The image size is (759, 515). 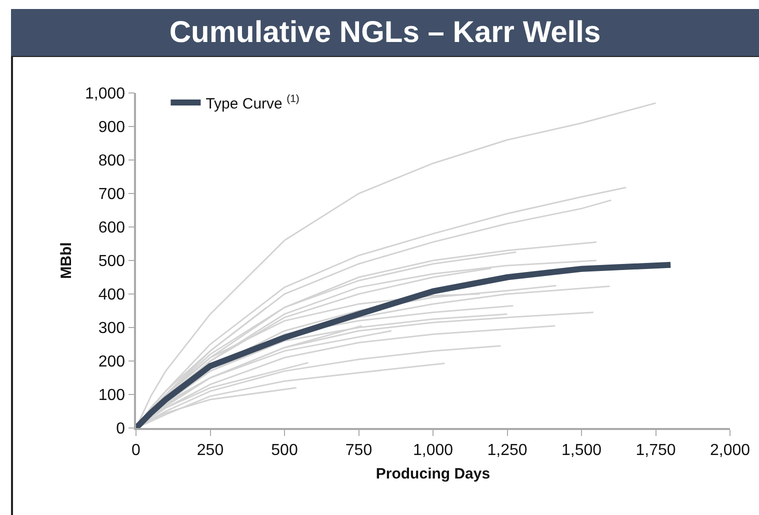 I want to click on y-tick-label: 100, so click(x=112, y=395).